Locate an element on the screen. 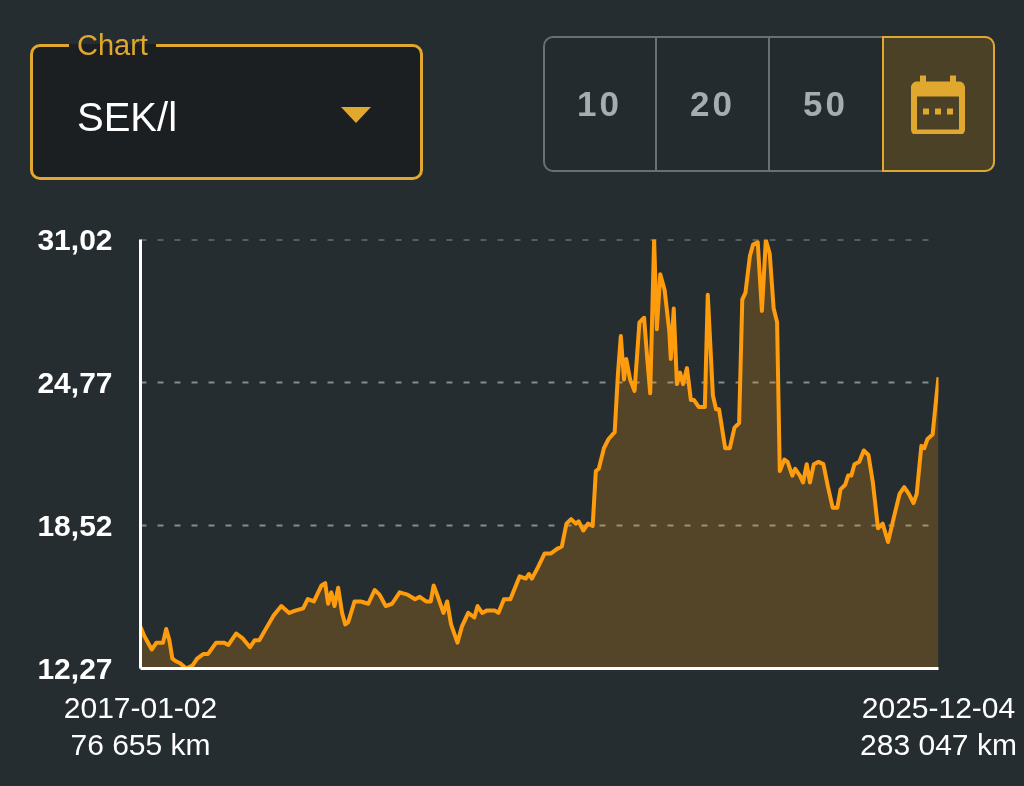 This screenshot has width=1024, height=786. x-tick-label: 2025-12-04 283 047 km is located at coordinates (938, 726).